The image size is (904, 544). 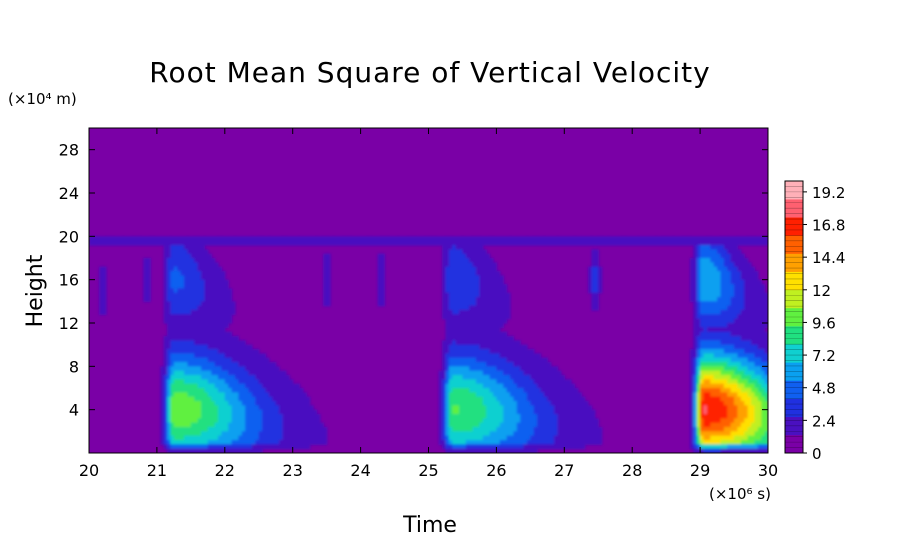 I want to click on colorbar-swatch, so click(x=794, y=353).